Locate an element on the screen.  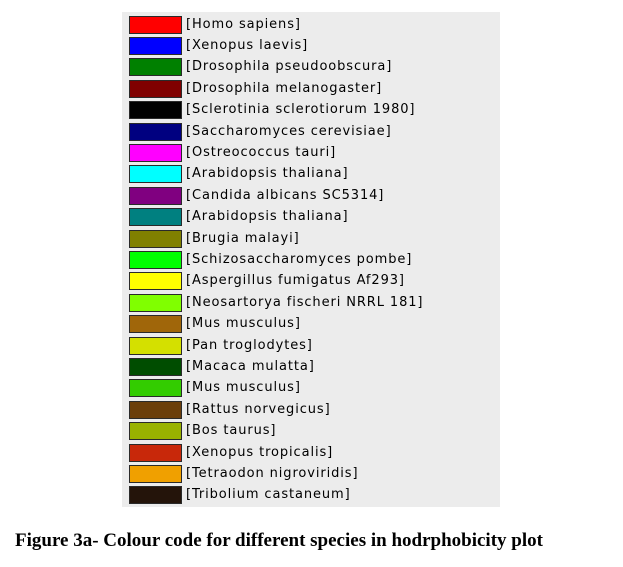
species-label: [Neosartorya fischeri NRRL 181] is located at coordinates (305, 302).